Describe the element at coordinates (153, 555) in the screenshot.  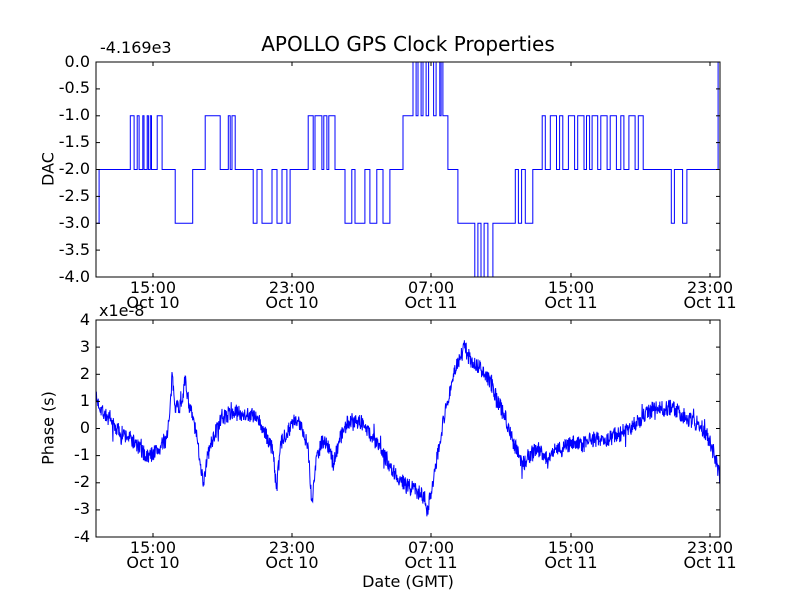
I see `bottom-xtick-label-0: 15:00 Oct 10` at that location.